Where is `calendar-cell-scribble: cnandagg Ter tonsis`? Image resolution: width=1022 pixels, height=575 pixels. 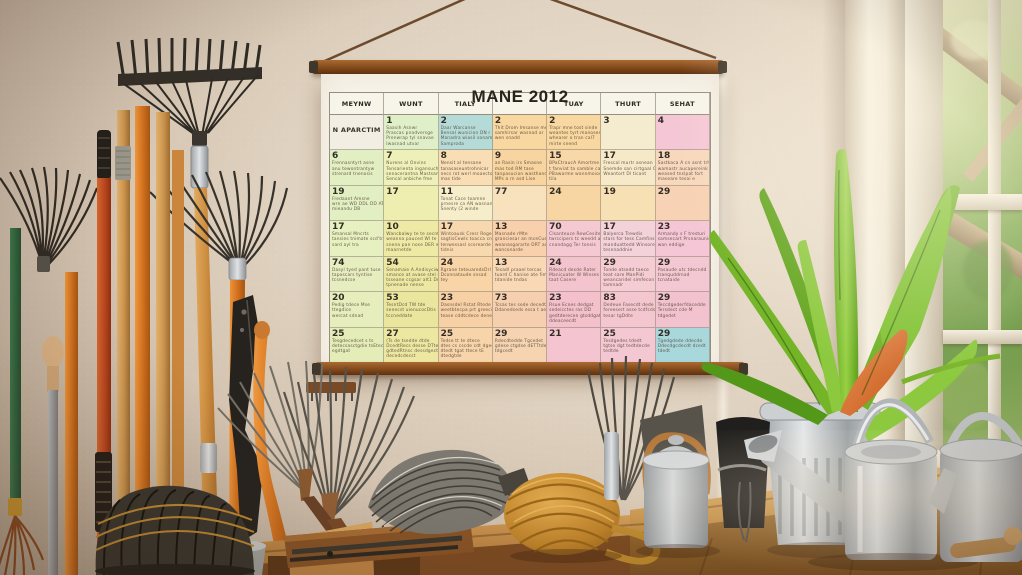 calendar-cell-scribble: cnandagg Ter tonsis is located at coordinates (572, 245).